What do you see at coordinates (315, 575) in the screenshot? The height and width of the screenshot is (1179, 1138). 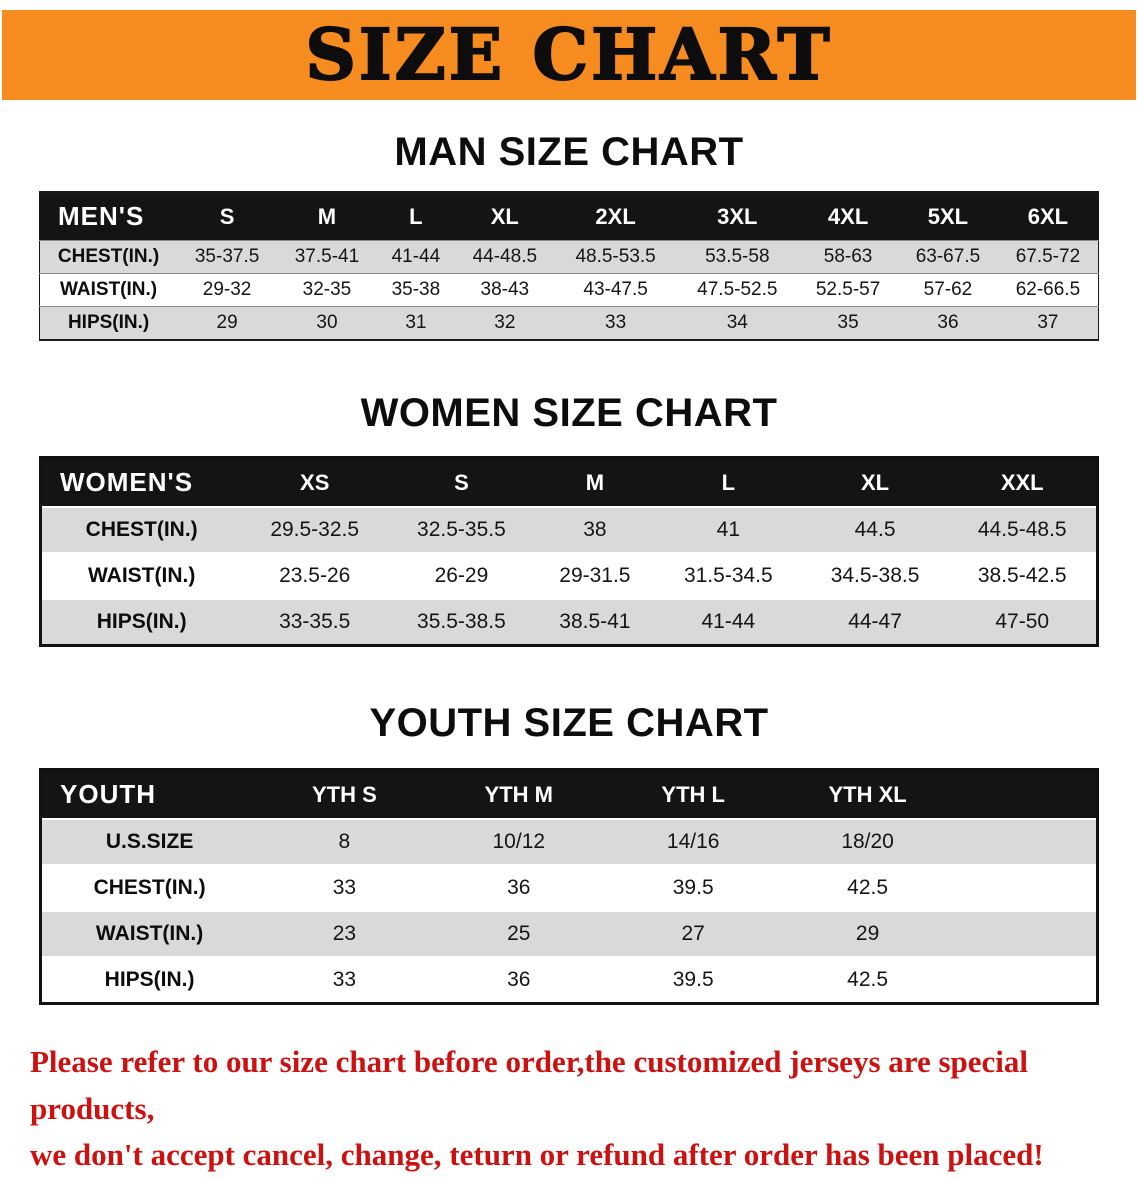 I see `value-cell: 23.5-26` at bounding box center [315, 575].